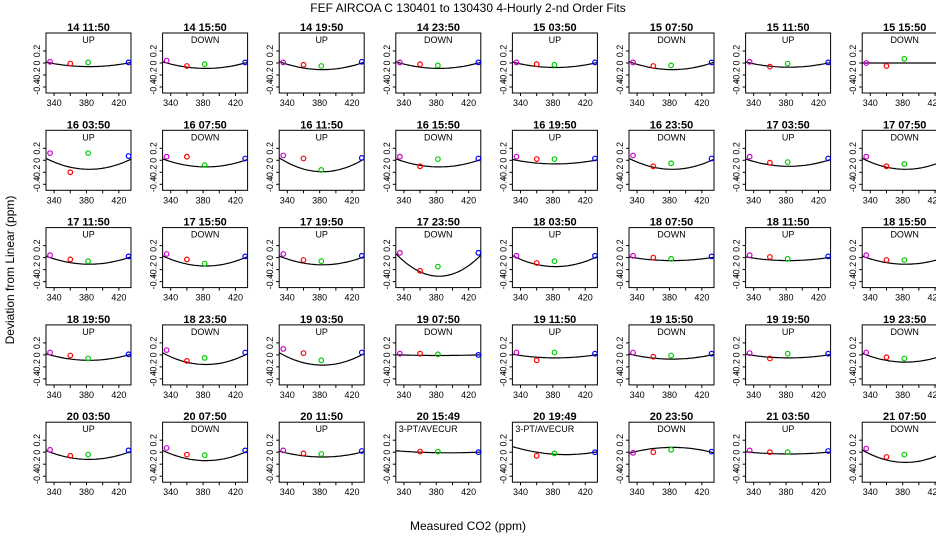  What do you see at coordinates (554, 223) in the screenshot?
I see `panel-title: 18 03:50` at bounding box center [554, 223].